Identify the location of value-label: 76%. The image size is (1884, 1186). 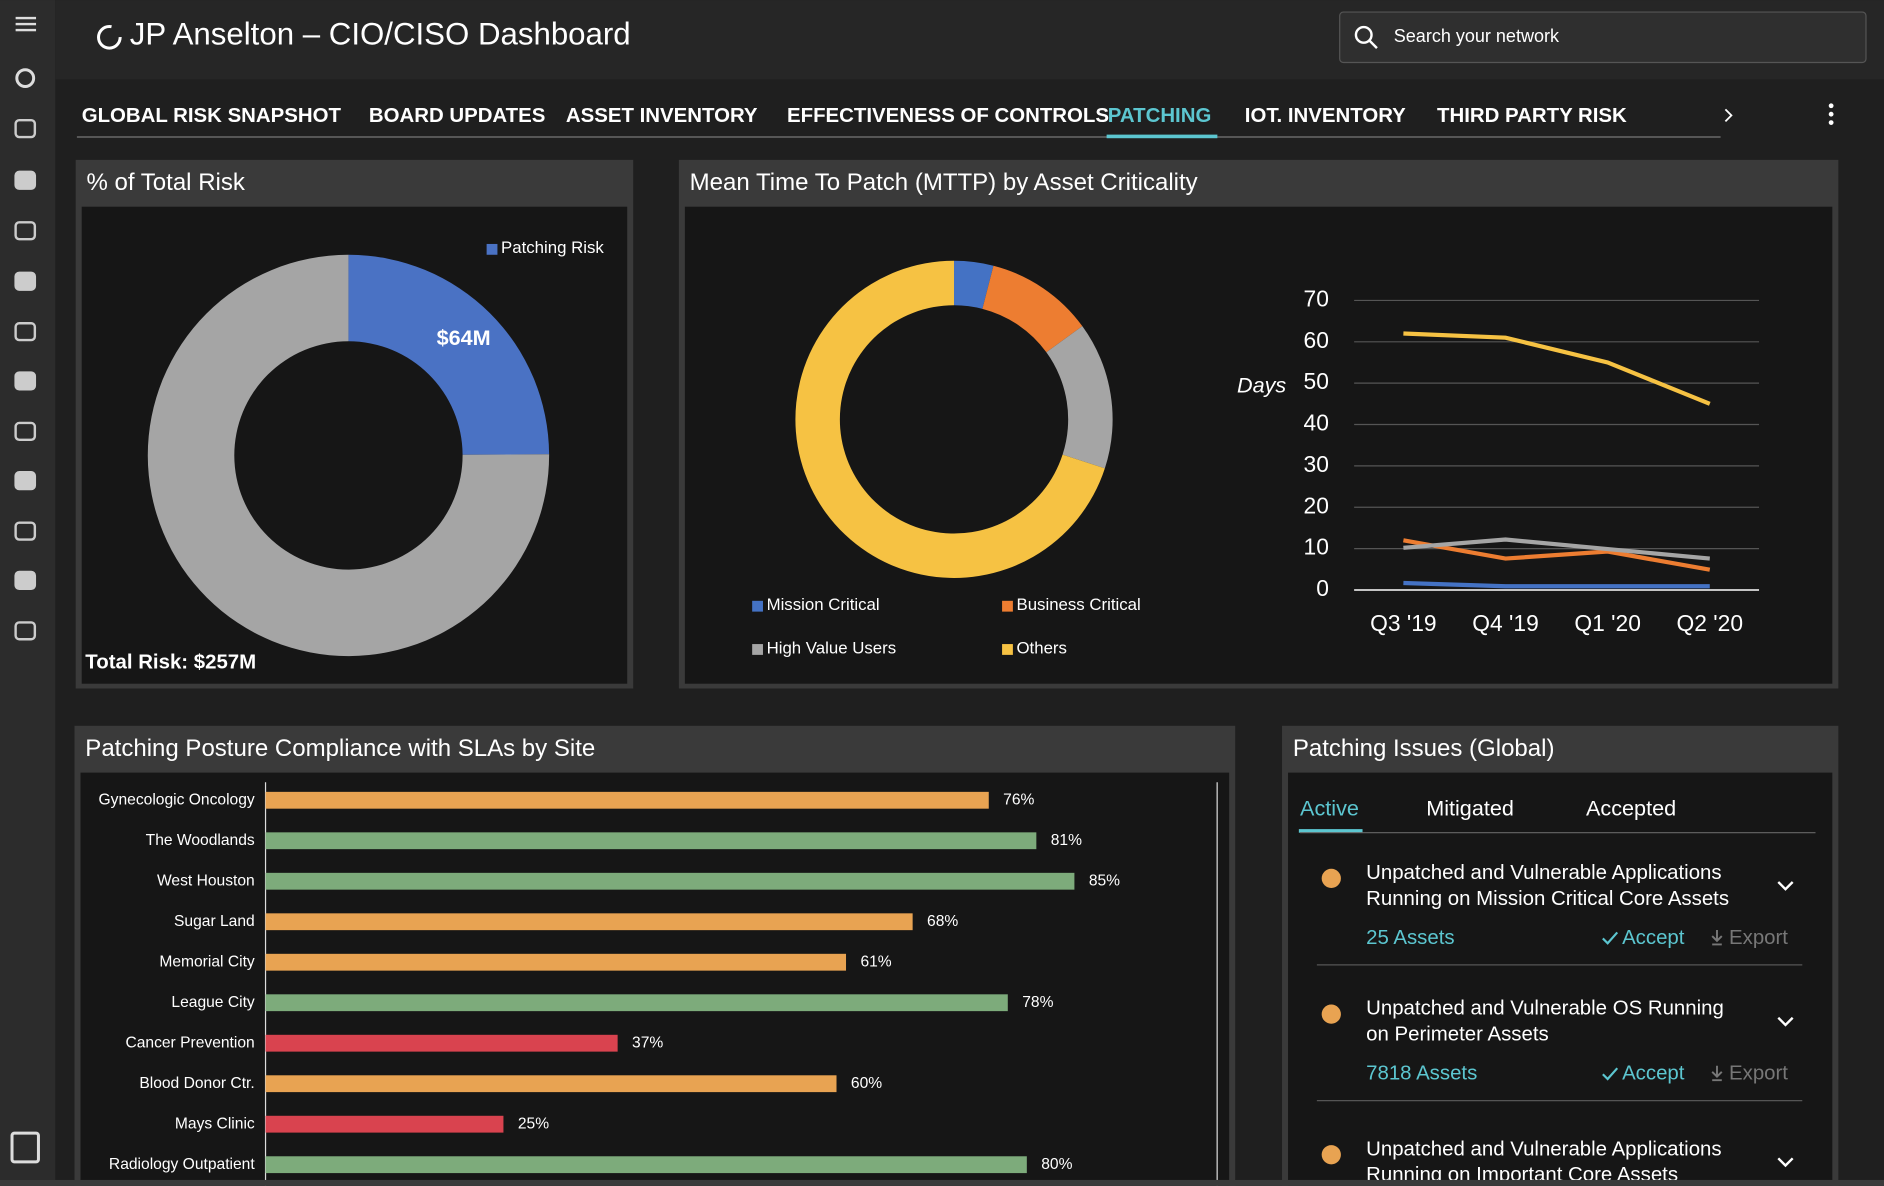
(1018, 799).